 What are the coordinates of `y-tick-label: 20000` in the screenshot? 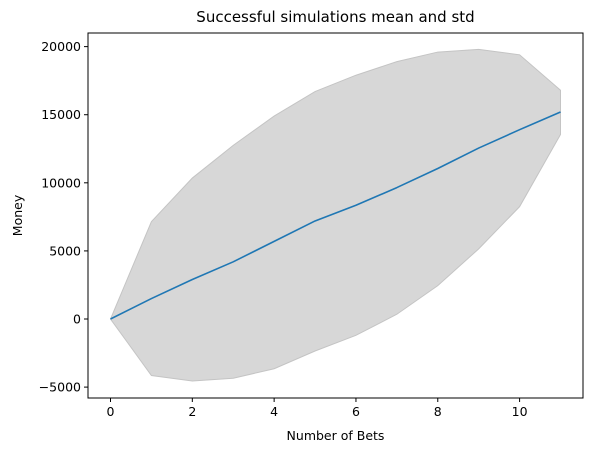 It's located at (61, 46).